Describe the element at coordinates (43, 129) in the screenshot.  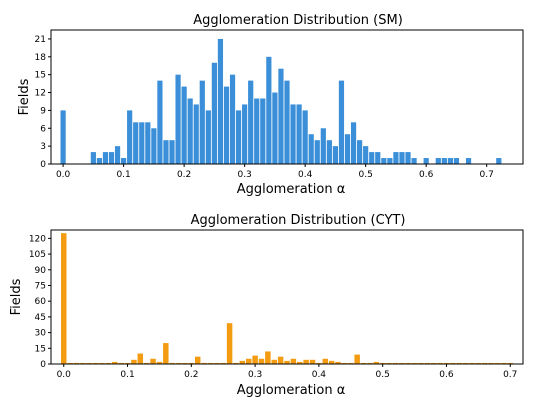
I see `y-tick-label: 6` at that location.